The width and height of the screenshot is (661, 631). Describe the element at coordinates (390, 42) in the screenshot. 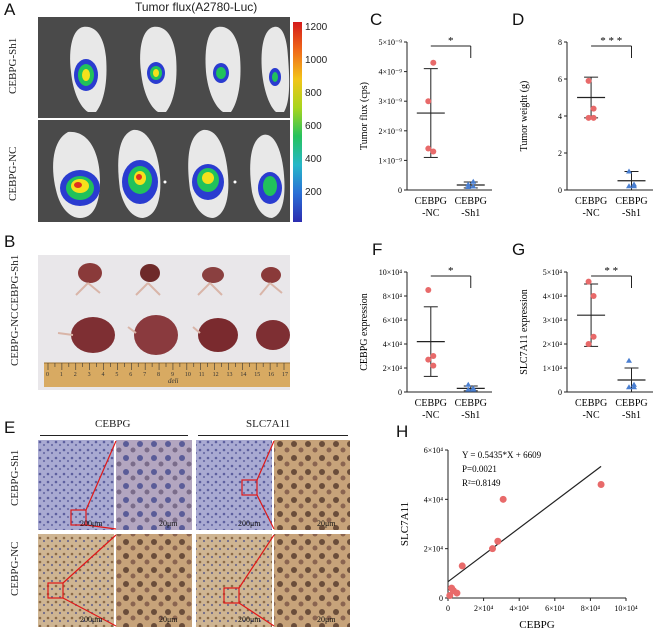

I see `y-tick-label: 5×10⁻⁹` at that location.